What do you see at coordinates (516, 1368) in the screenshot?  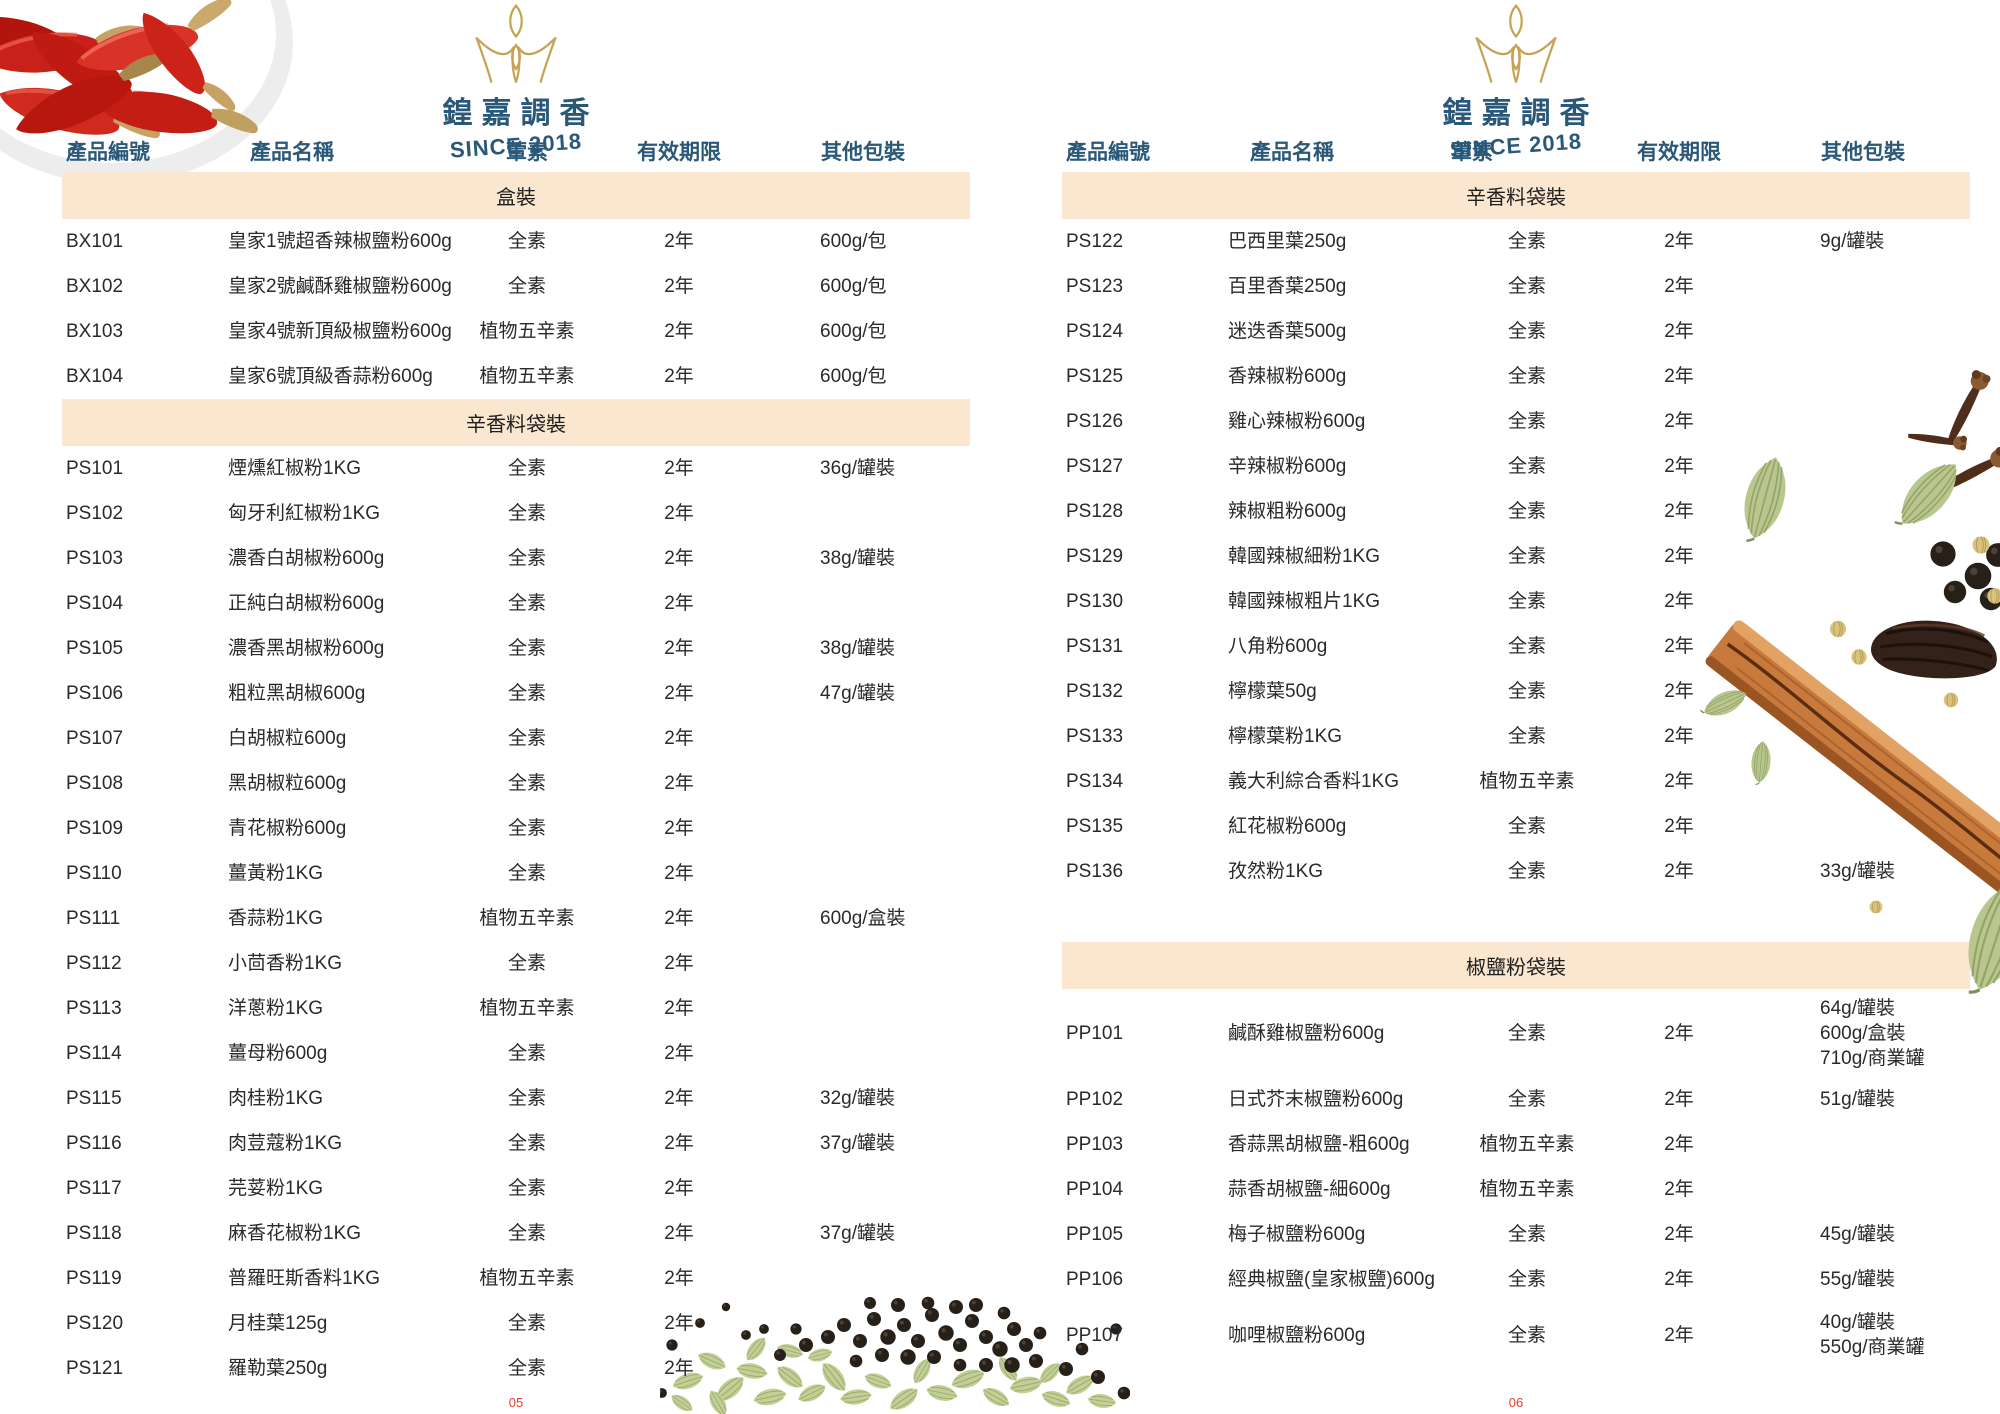 I see `table-row: PS121 羅勒葉250g 全素 2年` at bounding box center [516, 1368].